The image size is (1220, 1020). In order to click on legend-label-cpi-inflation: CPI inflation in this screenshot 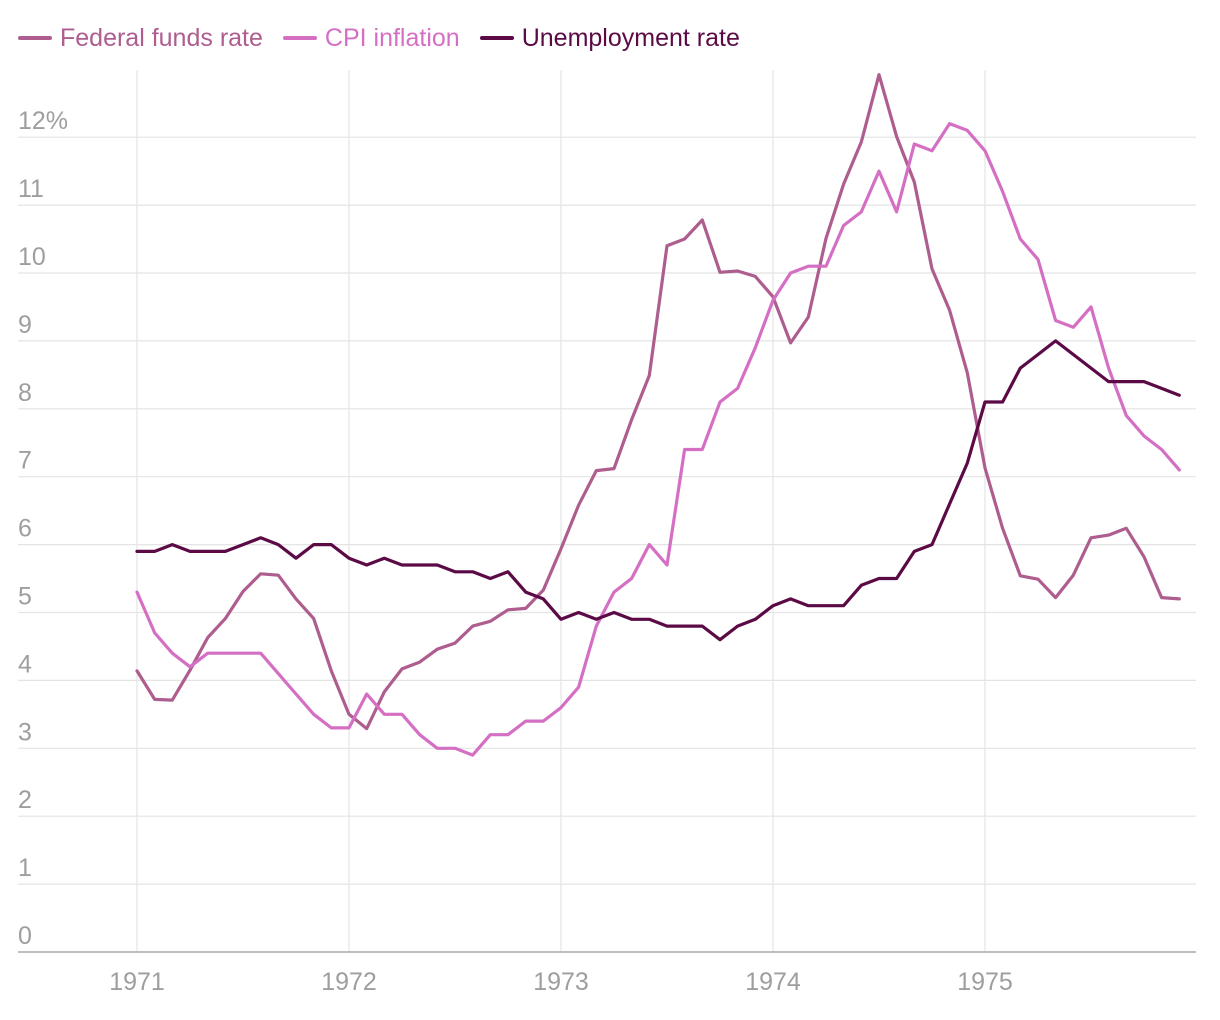, I will do `click(392, 37)`.